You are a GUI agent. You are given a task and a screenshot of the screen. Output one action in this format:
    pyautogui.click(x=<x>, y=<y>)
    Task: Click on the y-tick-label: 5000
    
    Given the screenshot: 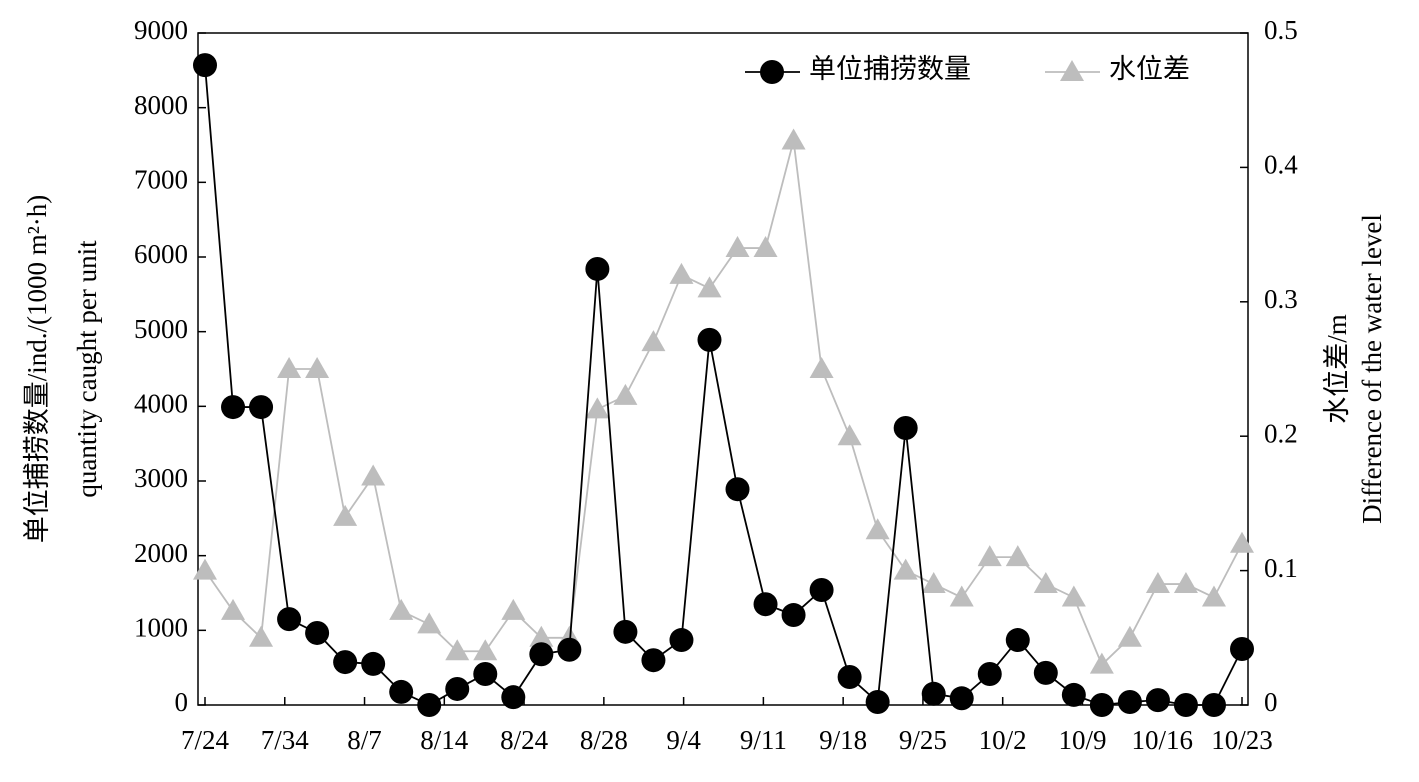 What is the action you would take?
    pyautogui.click(x=161, y=329)
    